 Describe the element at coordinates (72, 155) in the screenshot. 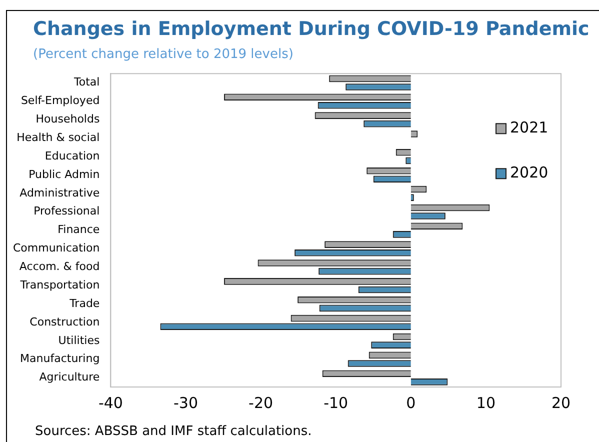

I see `y-tick-label: Education` at that location.